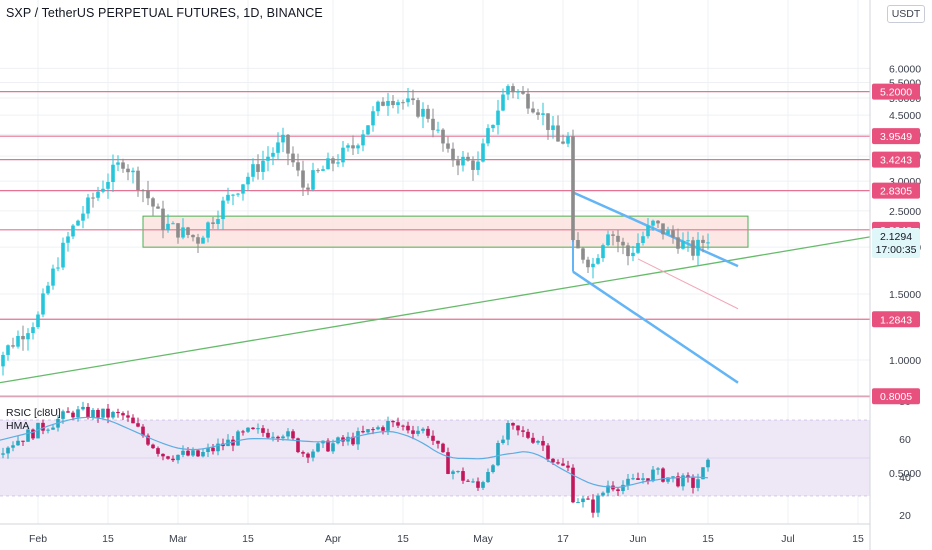 The image size is (932, 550). Describe the element at coordinates (905, 361) in the screenshot. I see `price-tick-label: 1.0000` at that location.